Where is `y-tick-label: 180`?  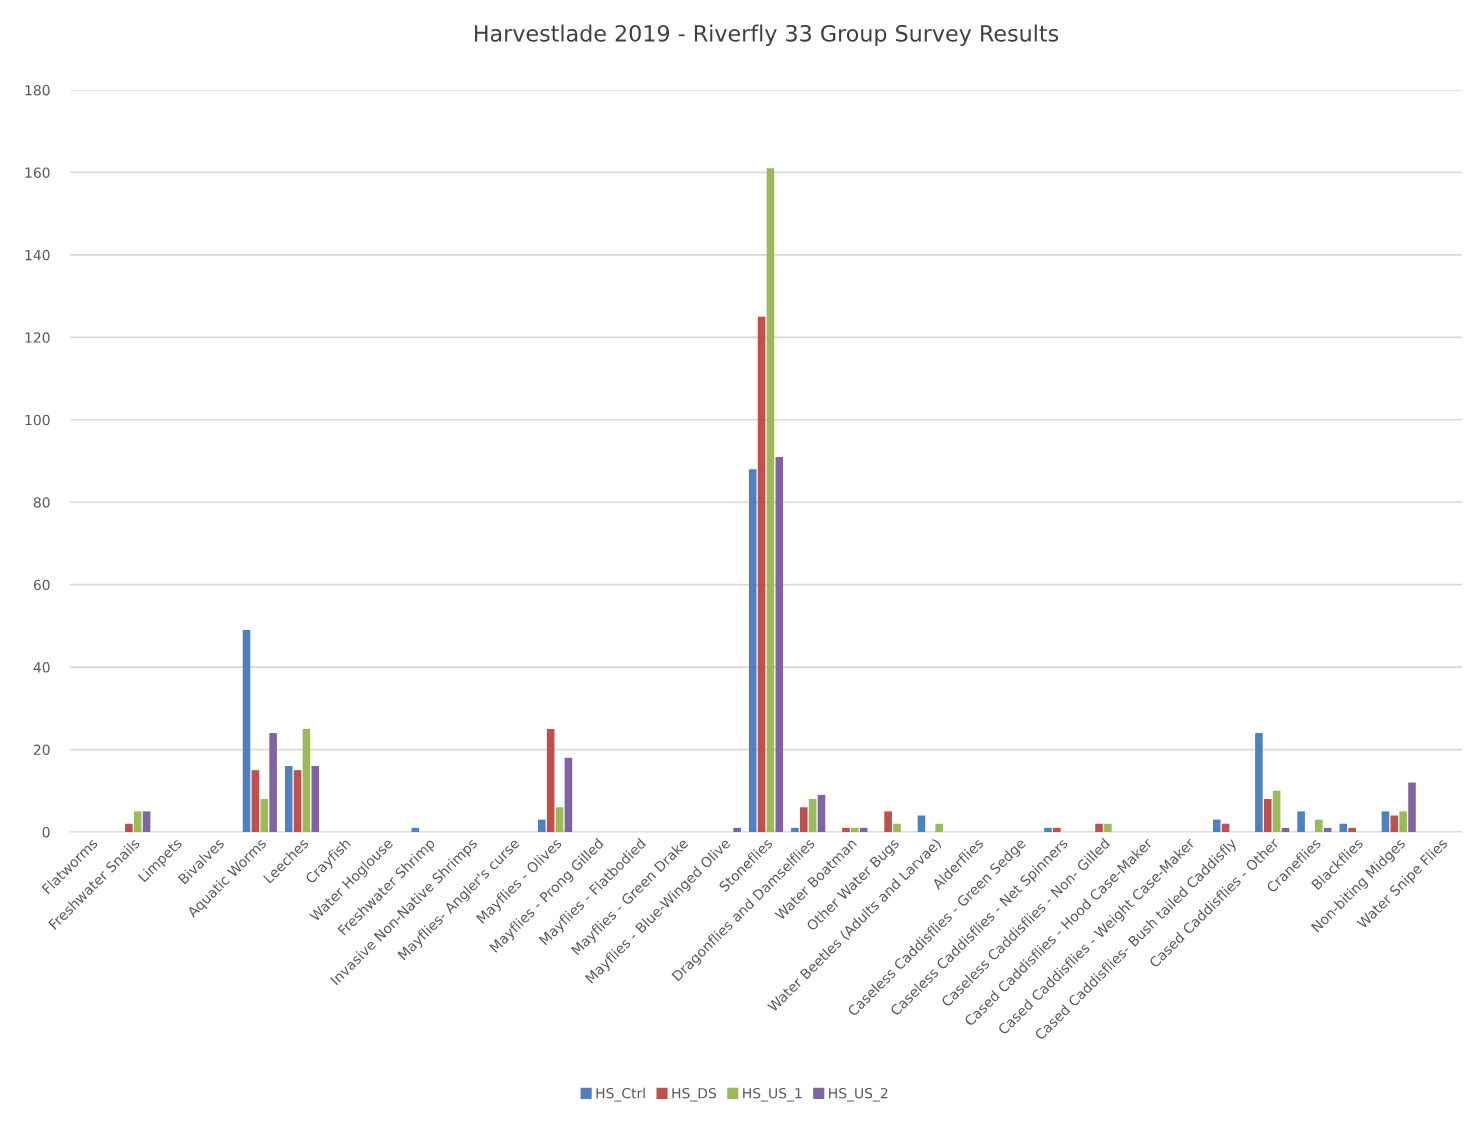
y-tick-label: 180 is located at coordinates (37, 90).